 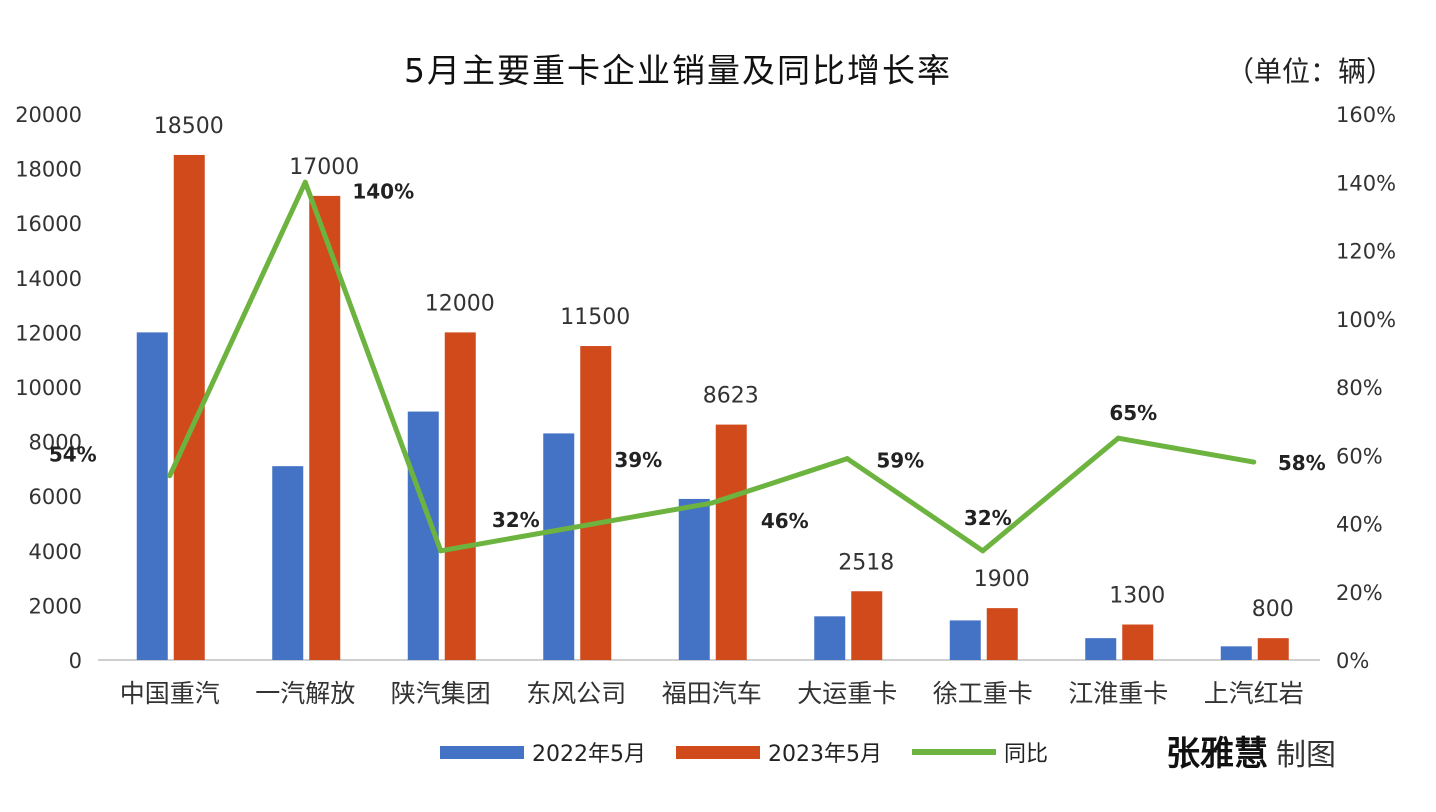 What do you see at coordinates (441, 693) in the screenshot?
I see `x-tick-label: 陕汽集团` at bounding box center [441, 693].